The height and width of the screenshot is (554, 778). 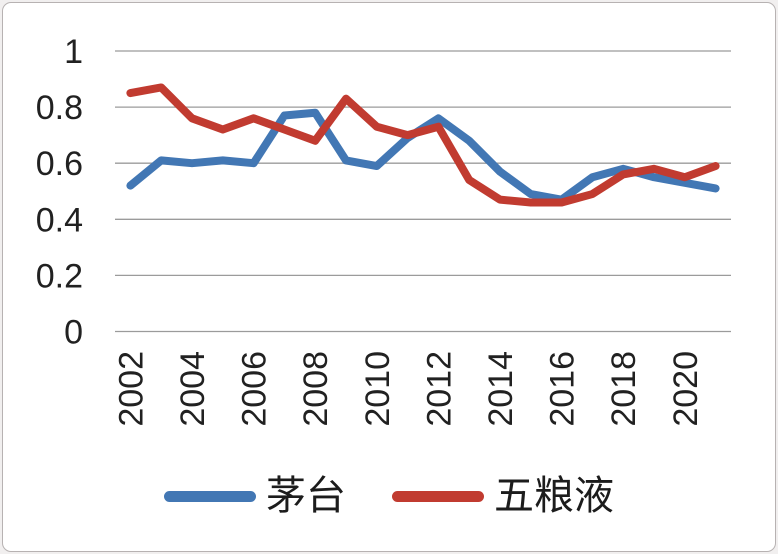 What do you see at coordinates (193, 389) in the screenshot?
I see `x-tick-label-2004: 2004` at bounding box center [193, 389].